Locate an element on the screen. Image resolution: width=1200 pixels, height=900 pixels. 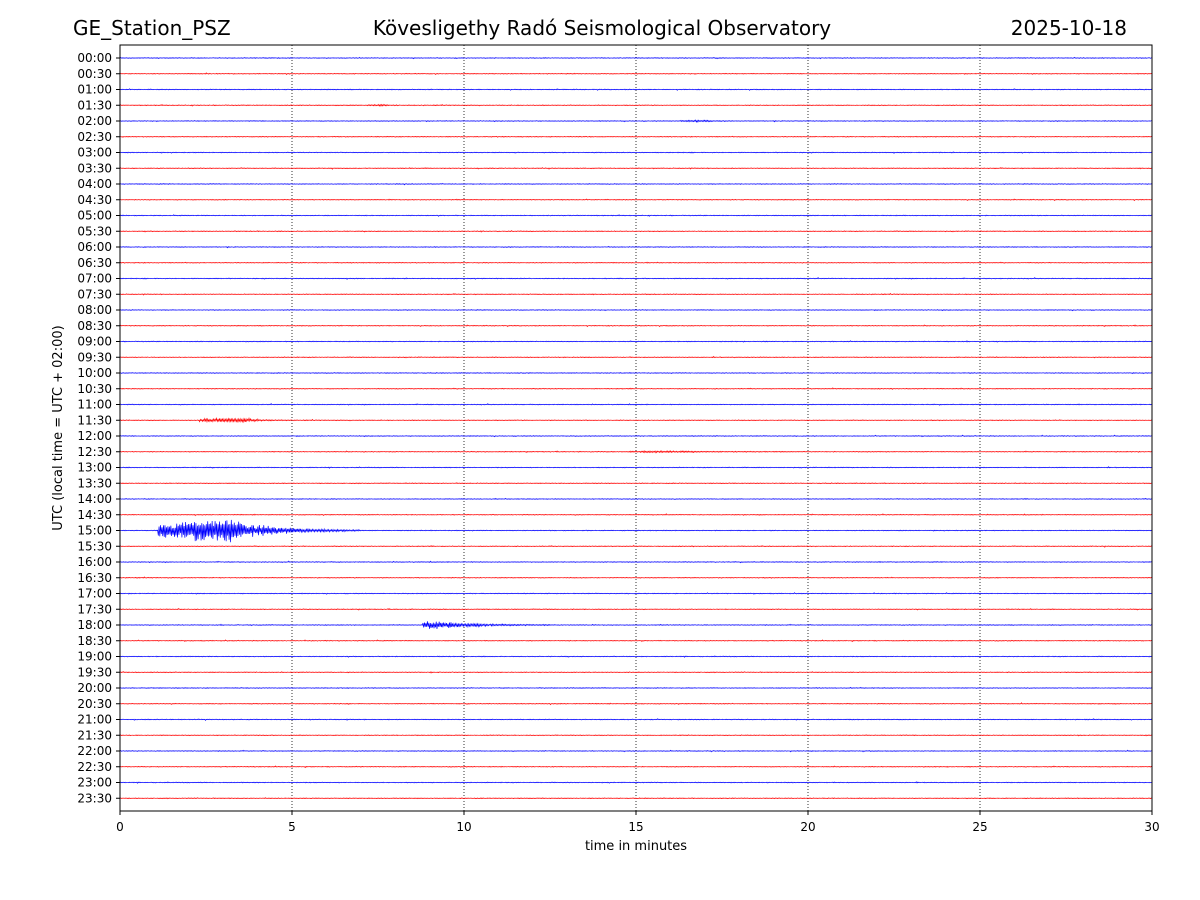
y-tick-label: 10:00 is located at coordinates (94, 373).